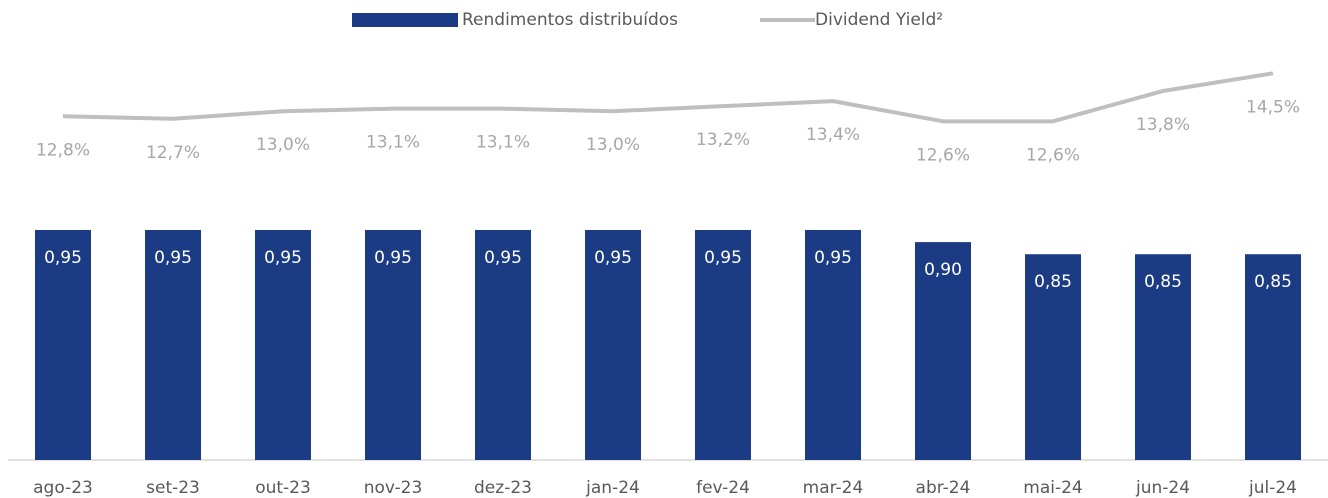 The height and width of the screenshot is (498, 1328). Describe the element at coordinates (943, 270) in the screenshot. I see `data-label: 0,90` at that location.